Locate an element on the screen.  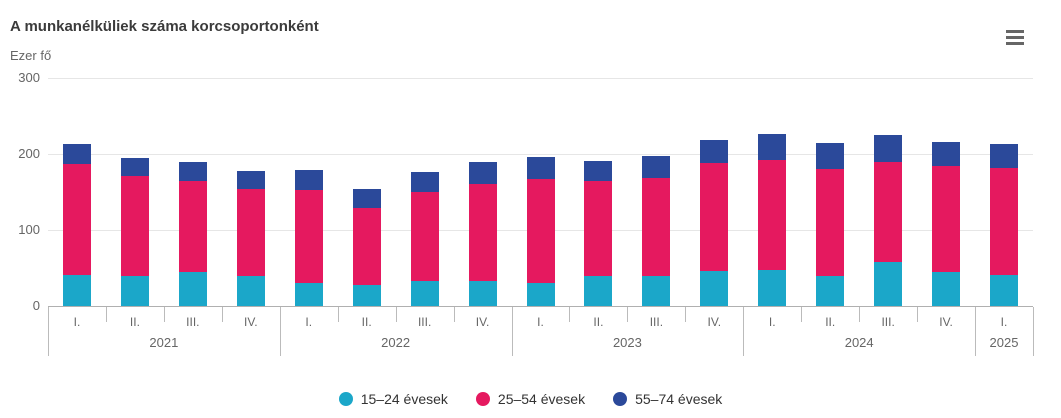
hamburger-icon is located at coordinates (1017, 37).